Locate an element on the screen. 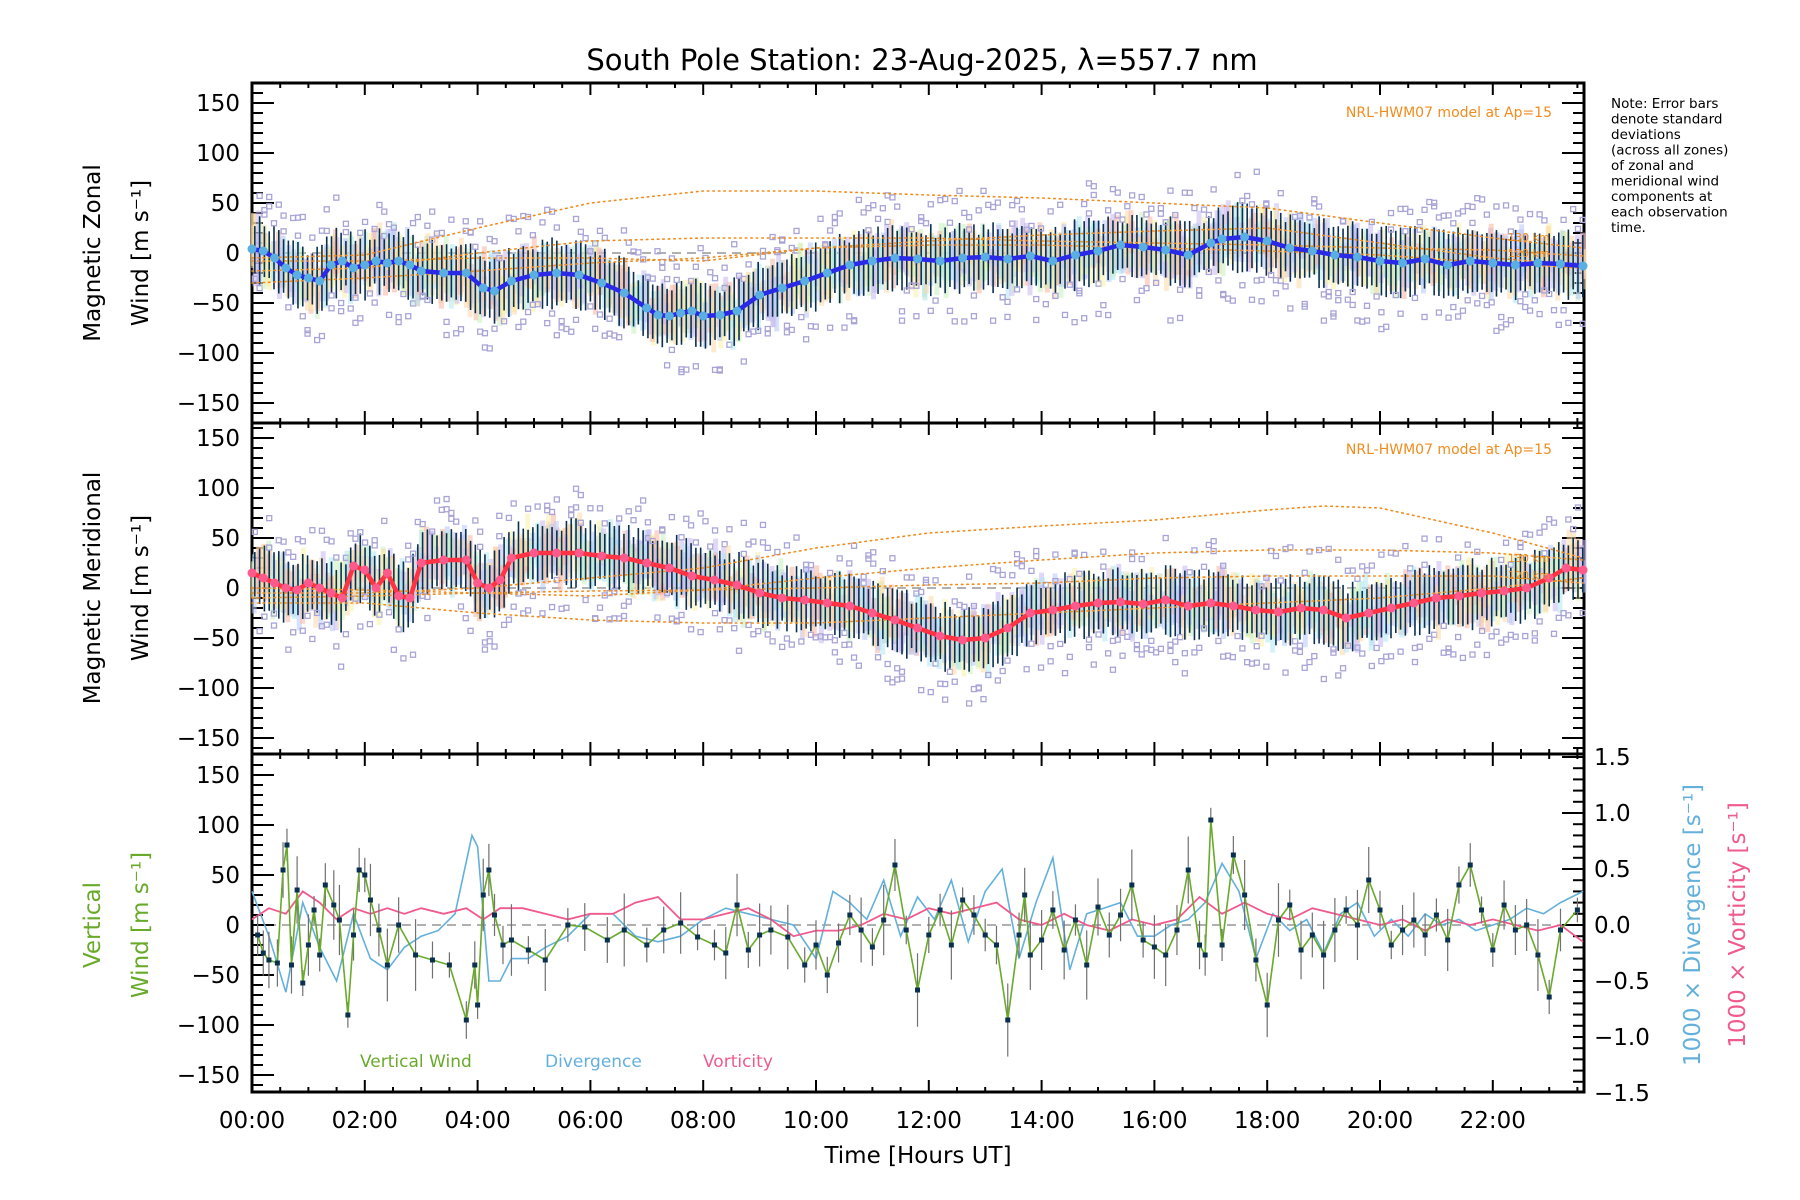 This screenshot has height=1200, width=1800. legend-divergence: Divergence is located at coordinates (593, 1062).